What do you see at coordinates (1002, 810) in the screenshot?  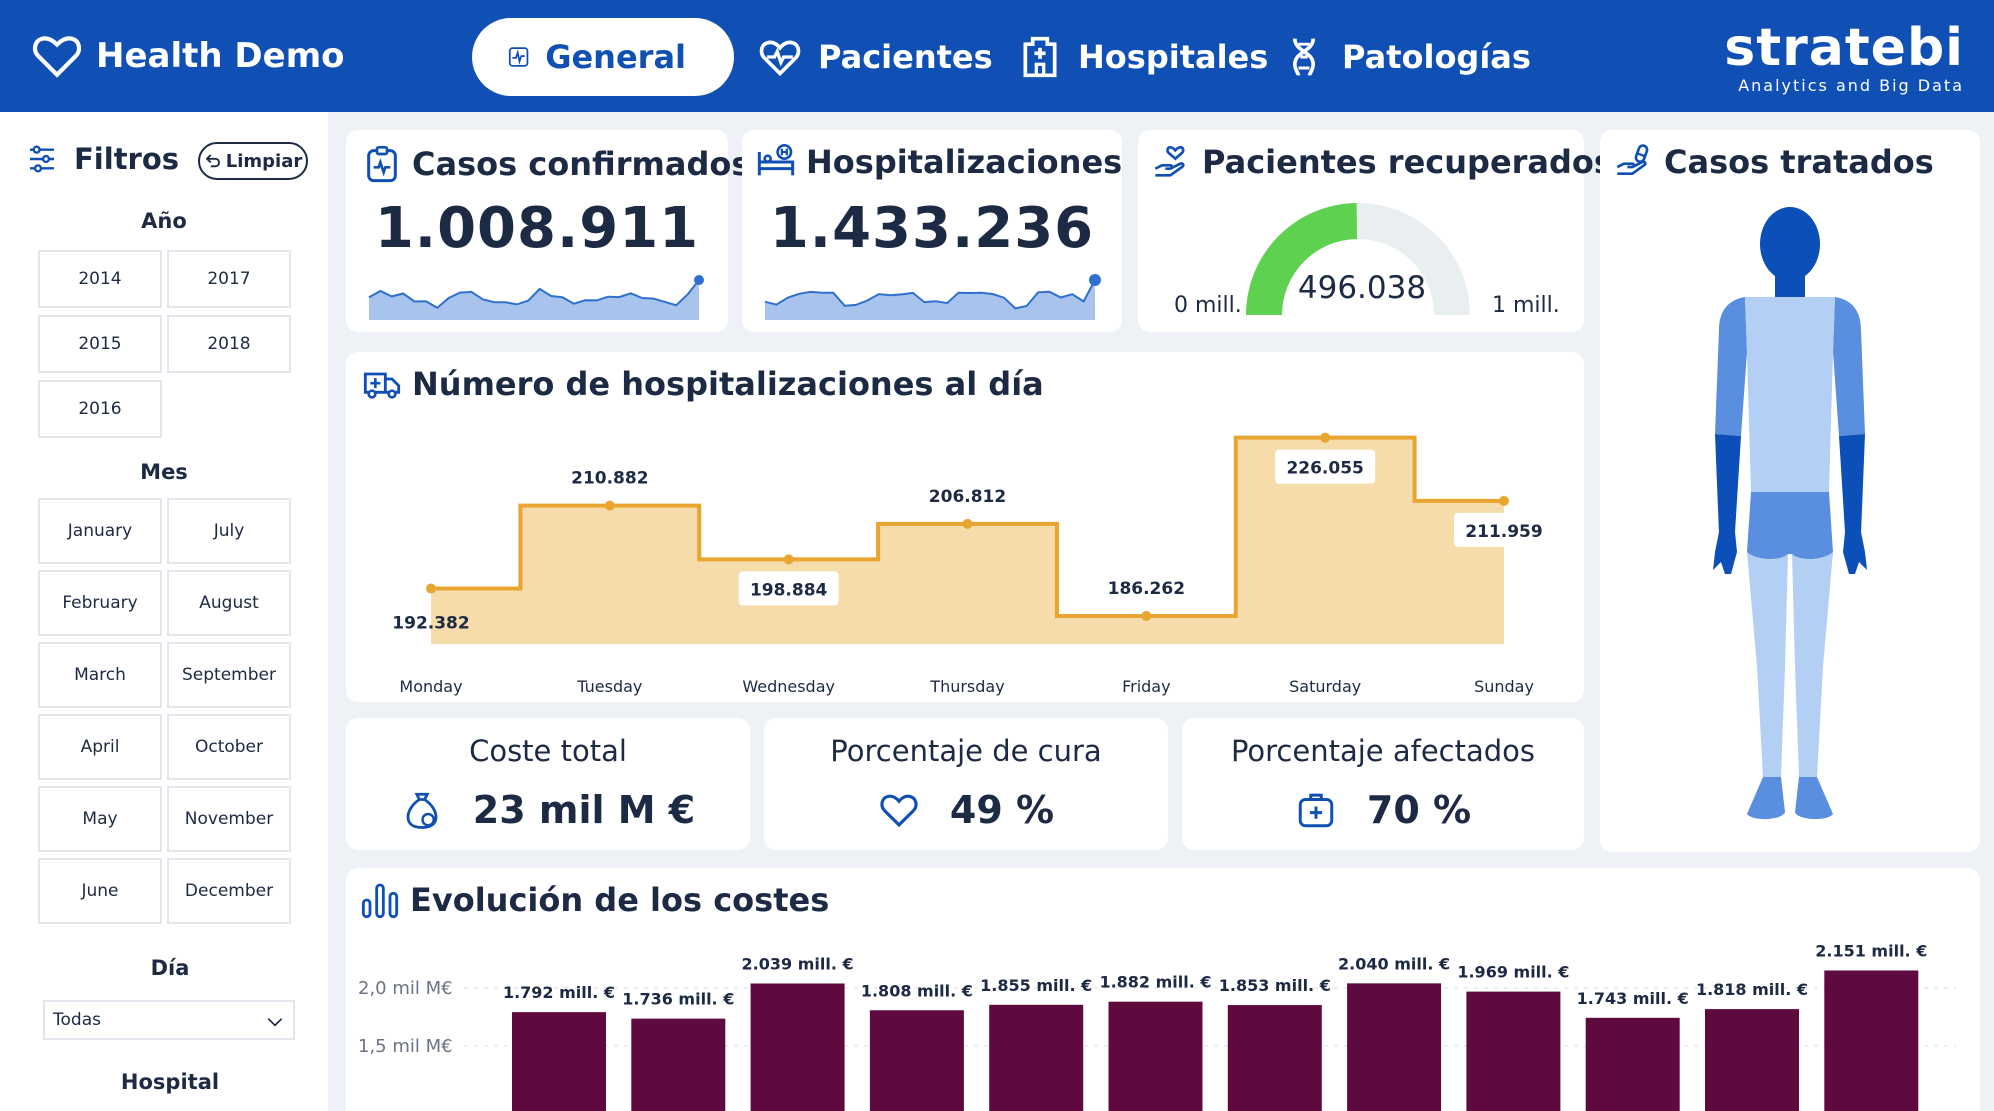 I see `cure-rate-value: 49 %` at bounding box center [1002, 810].